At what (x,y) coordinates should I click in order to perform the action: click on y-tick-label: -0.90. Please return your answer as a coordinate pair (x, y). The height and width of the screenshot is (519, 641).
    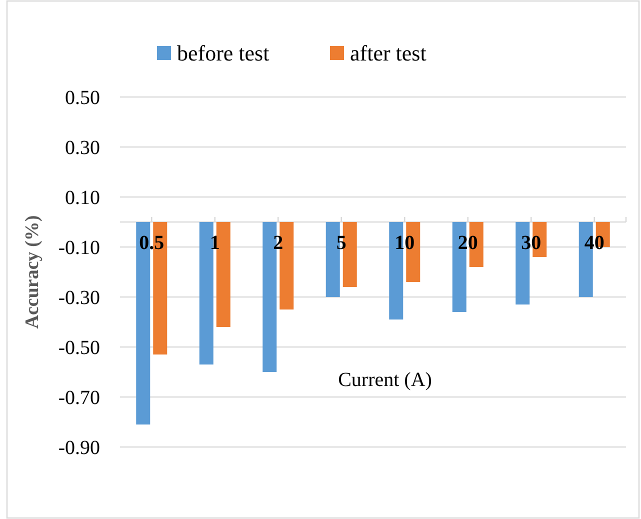
    Looking at the image, I should click on (79, 448).